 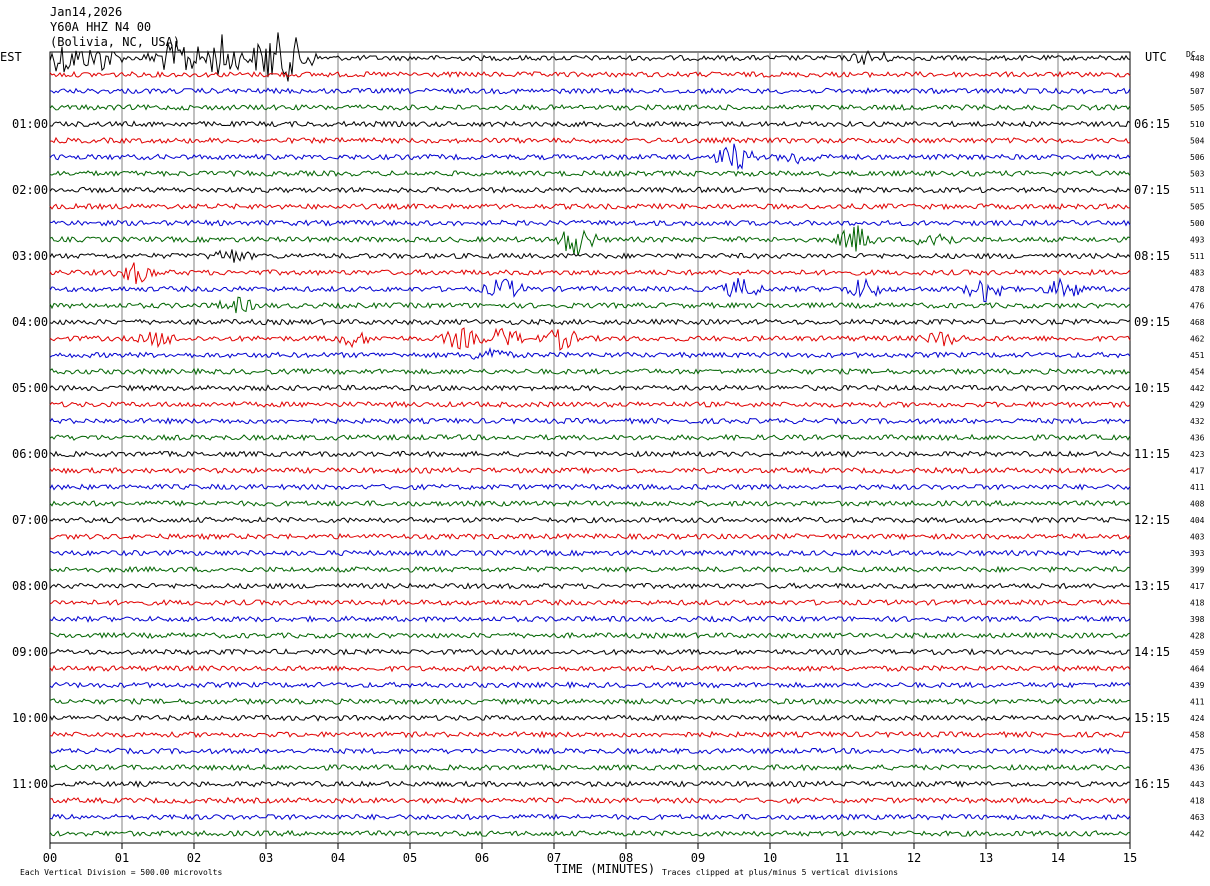 I want to click on x-tick-label: 14, so click(x=1058, y=858).